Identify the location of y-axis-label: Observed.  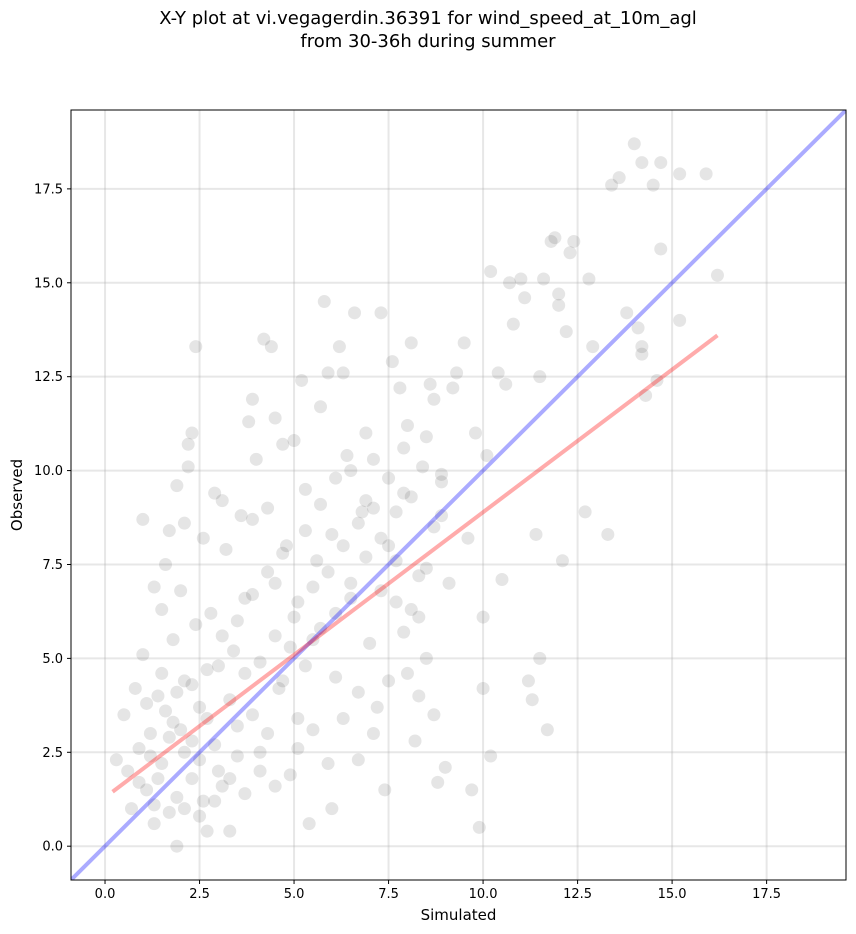
(17, 495).